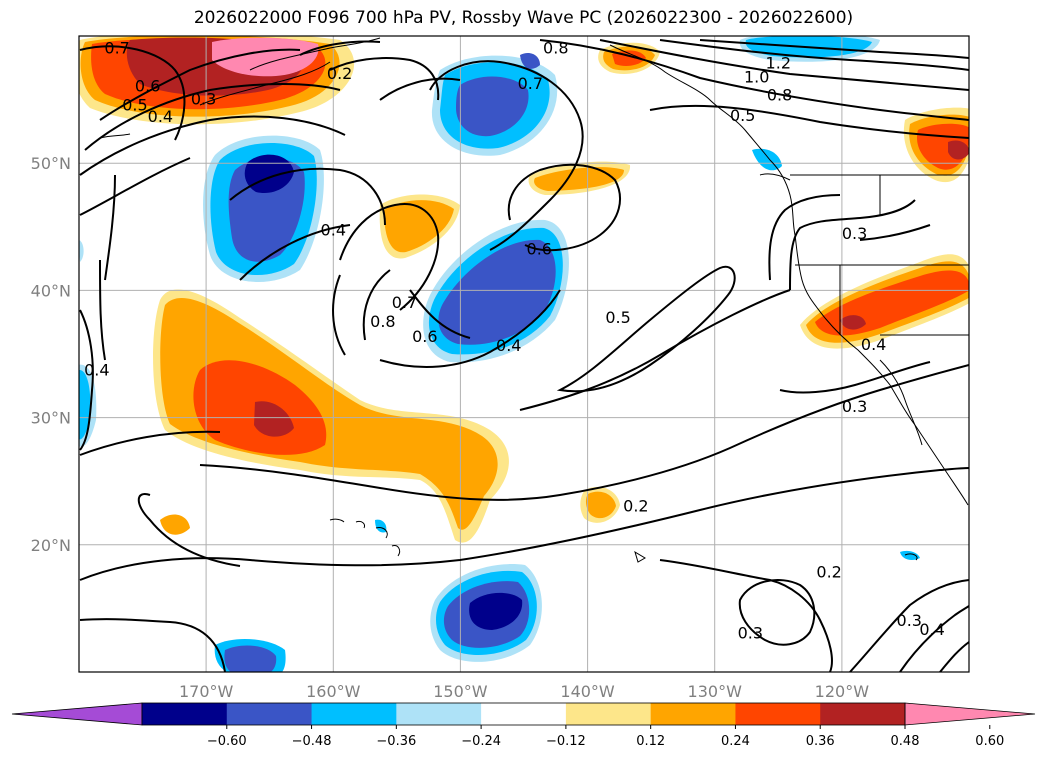  Describe the element at coordinates (970, 714) in the screenshot. I see `colorbar-extend-high` at that location.